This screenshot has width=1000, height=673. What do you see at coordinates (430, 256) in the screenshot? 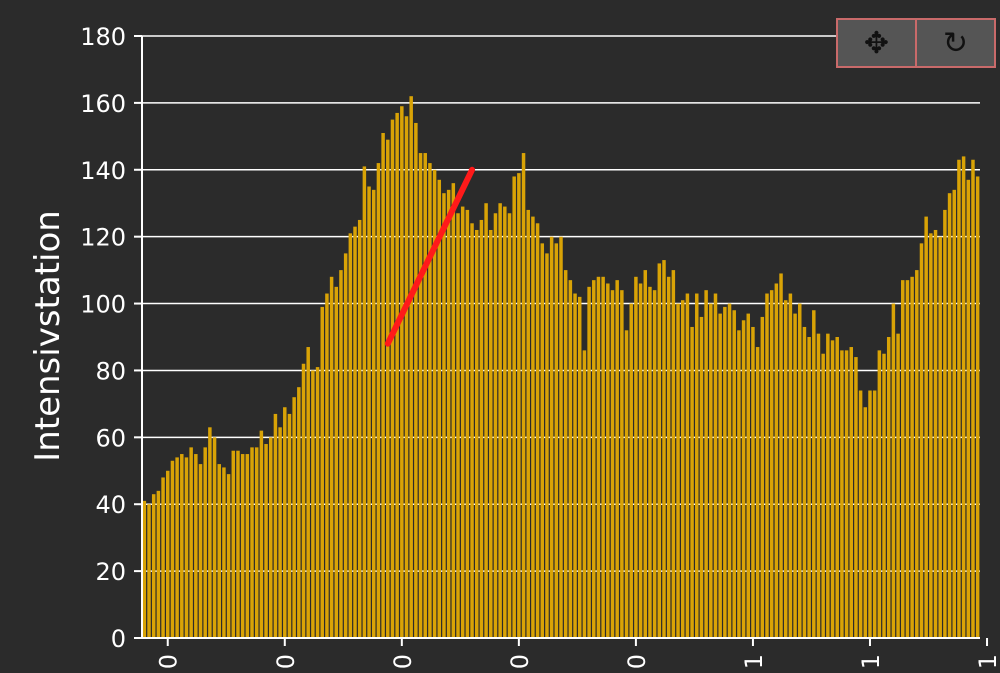
I see `trend-line` at bounding box center [430, 256].